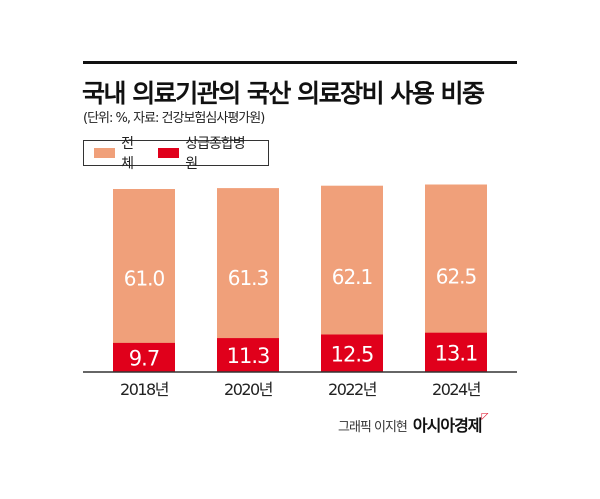 Image resolution: width=600 pixels, height=499 pixels. I want to click on credit: 그래픽 이지현 아시아경제◸, so click(413, 424).